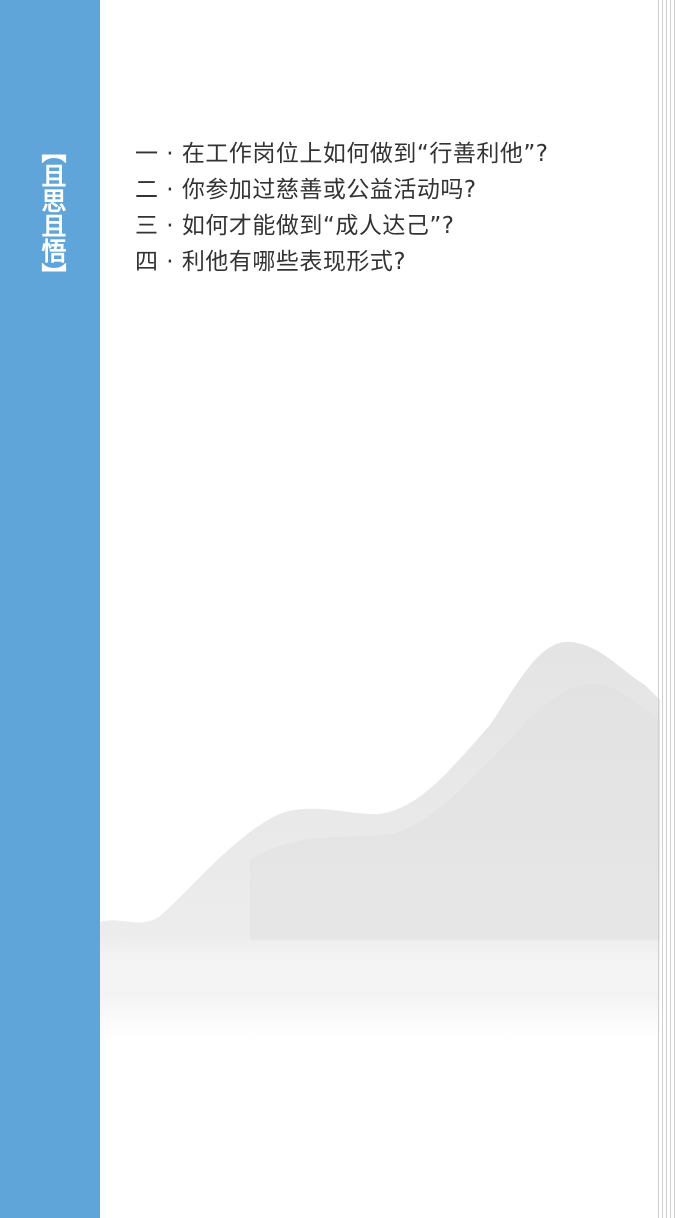 This screenshot has height=1218, width=676. What do you see at coordinates (342, 154) in the screenshot?
I see `question-item: 一 · 在工作岗位上如何做到“行善利他”?` at bounding box center [342, 154].